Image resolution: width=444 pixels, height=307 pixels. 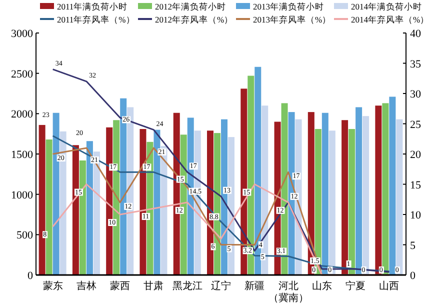 I want to click on x-tick-label: 蒙东, so click(x=52, y=286).